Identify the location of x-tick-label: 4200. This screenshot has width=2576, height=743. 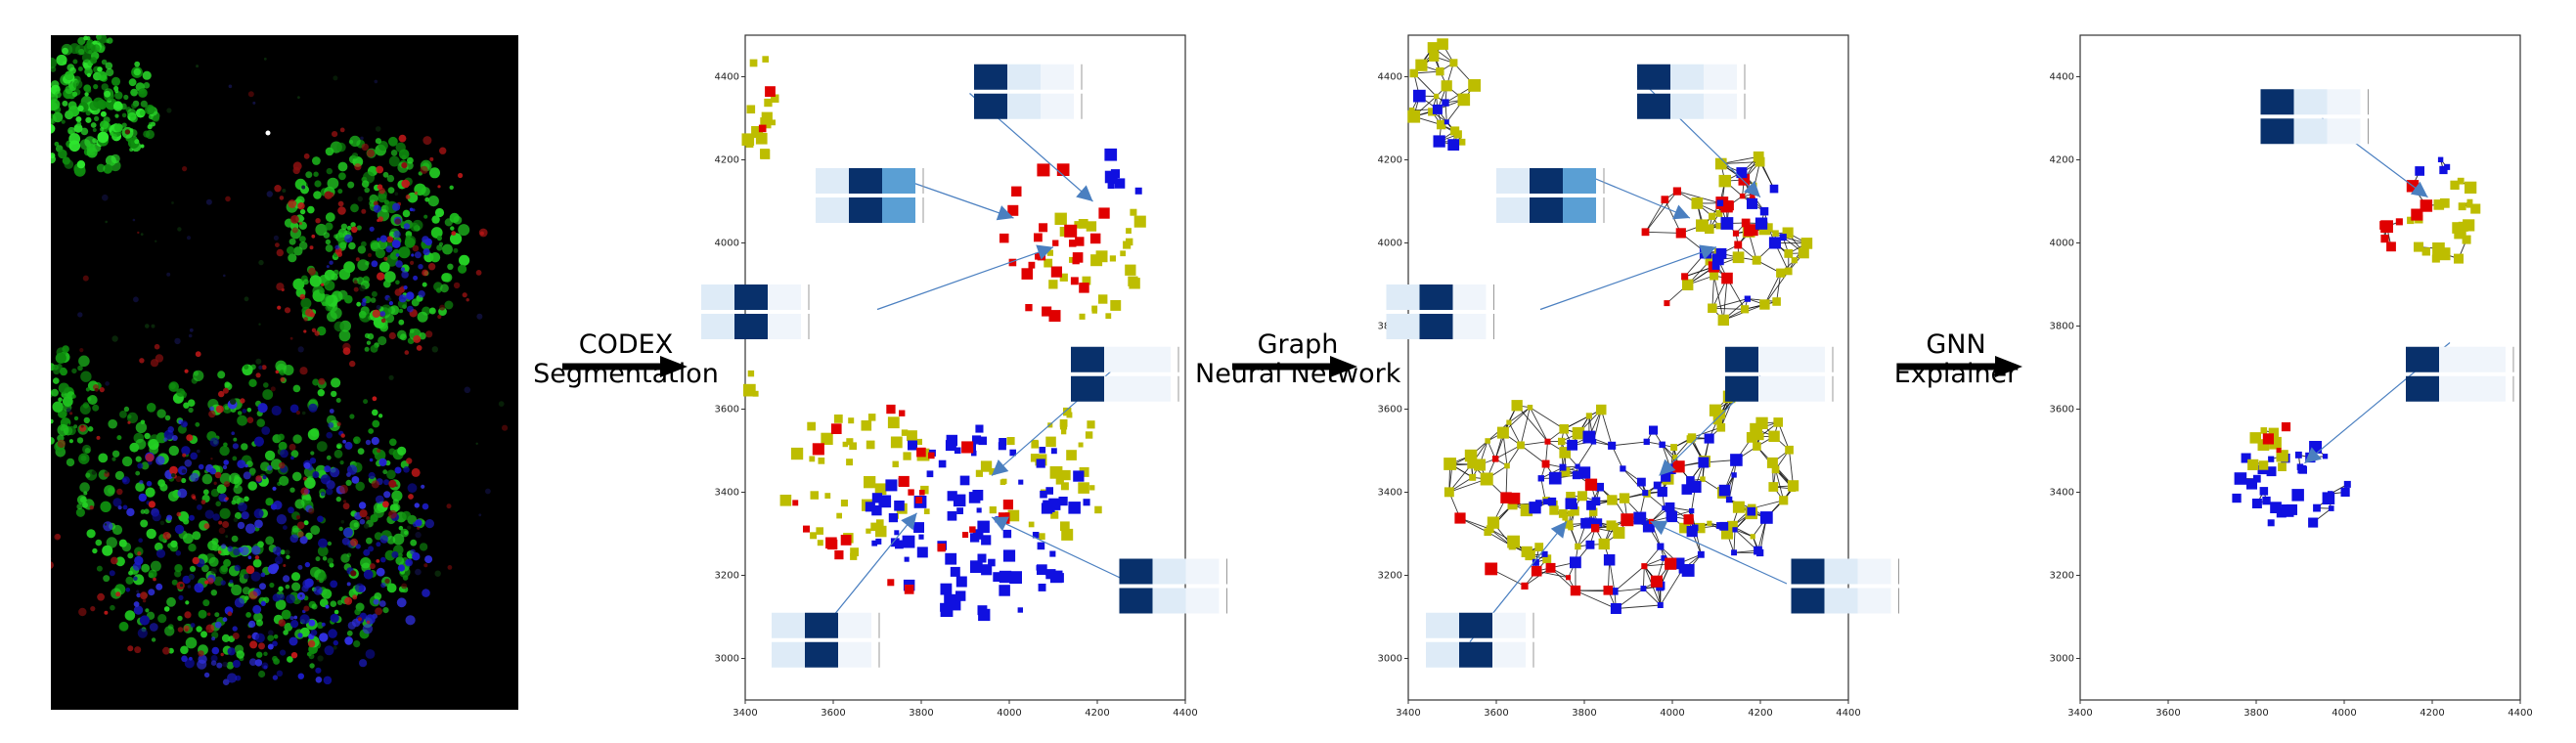
(2432, 713).